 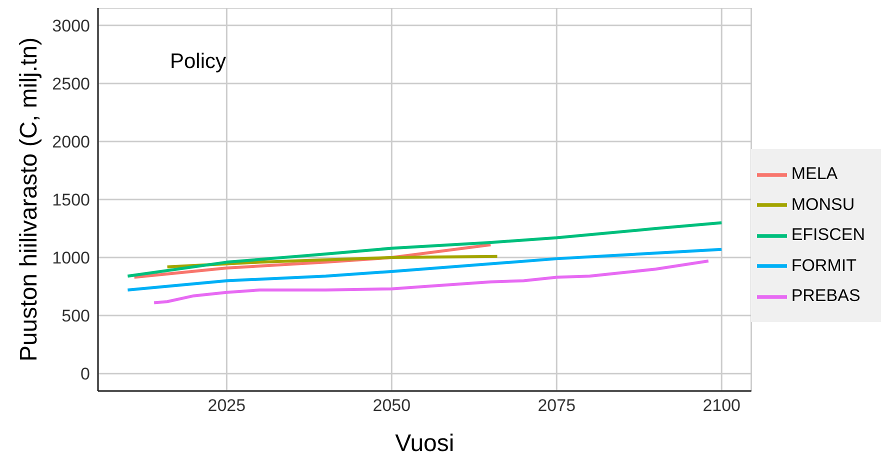 What do you see at coordinates (391, 406) in the screenshot?
I see `x-tick-label: 2050` at bounding box center [391, 406].